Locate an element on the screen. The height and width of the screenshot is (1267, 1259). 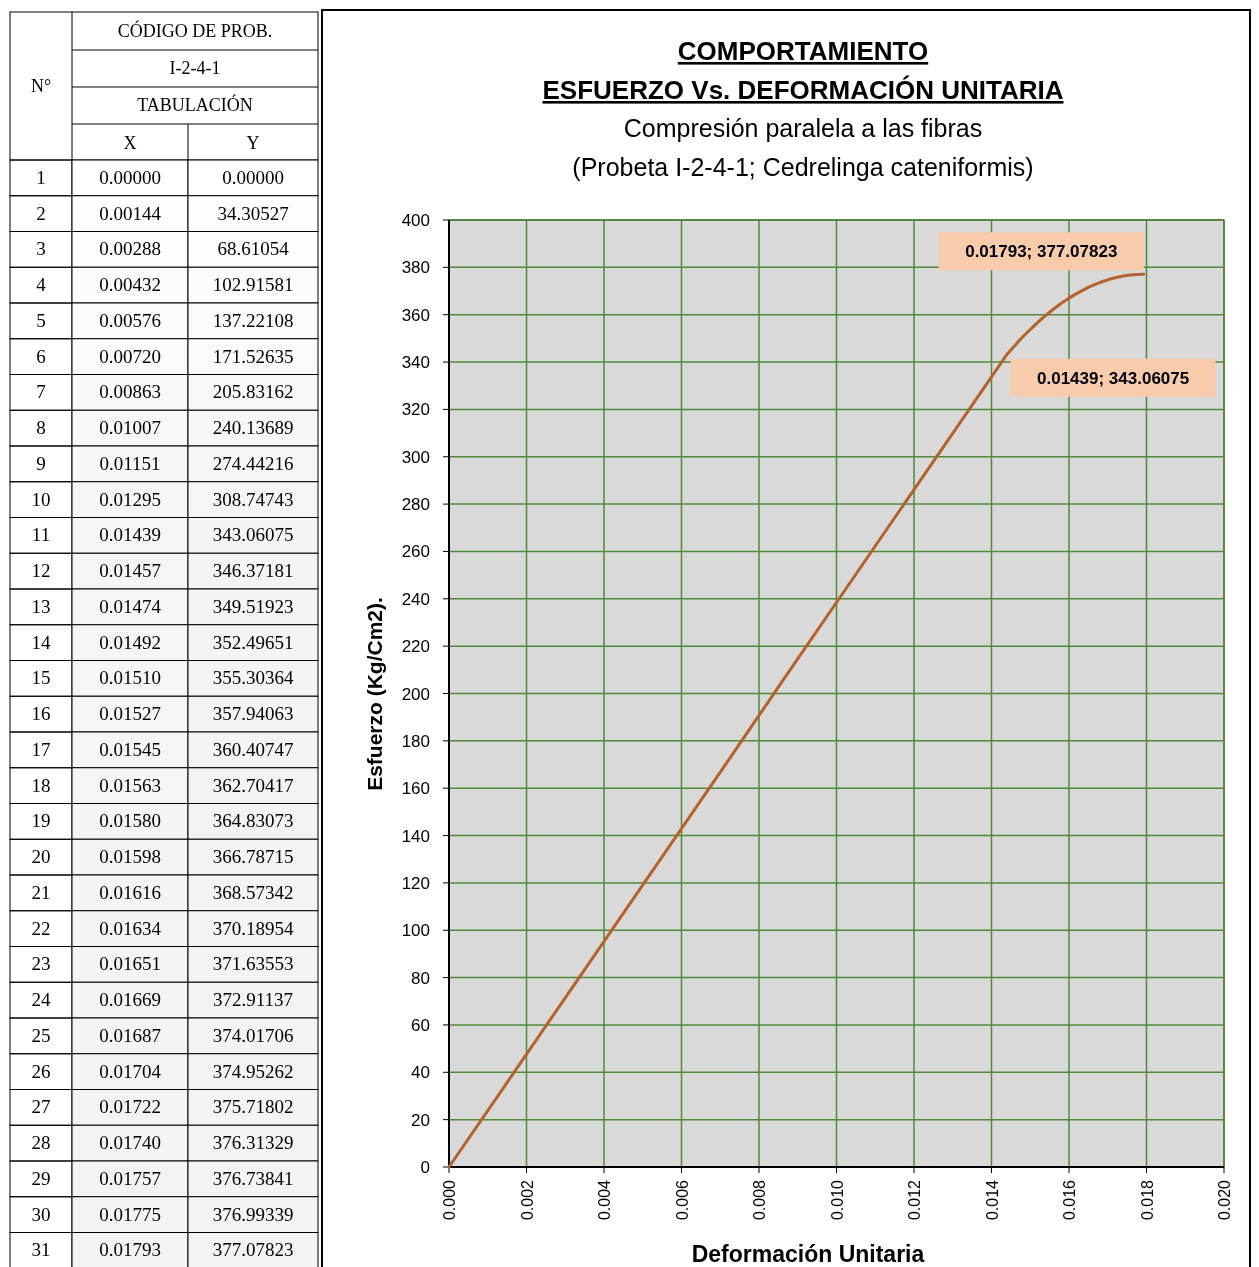
y-tick-label: 6 is located at coordinates (41, 356).